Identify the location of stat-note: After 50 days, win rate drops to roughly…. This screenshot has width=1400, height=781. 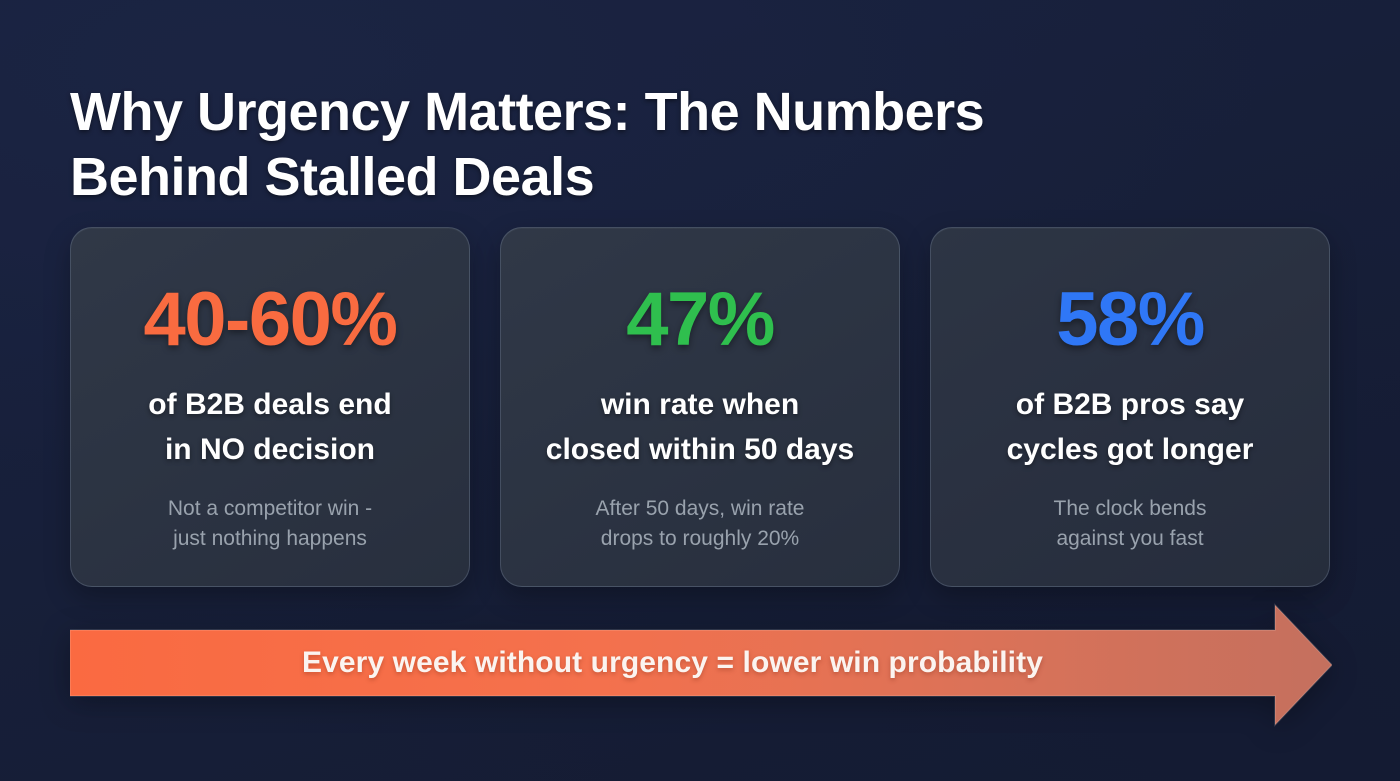
(700, 523).